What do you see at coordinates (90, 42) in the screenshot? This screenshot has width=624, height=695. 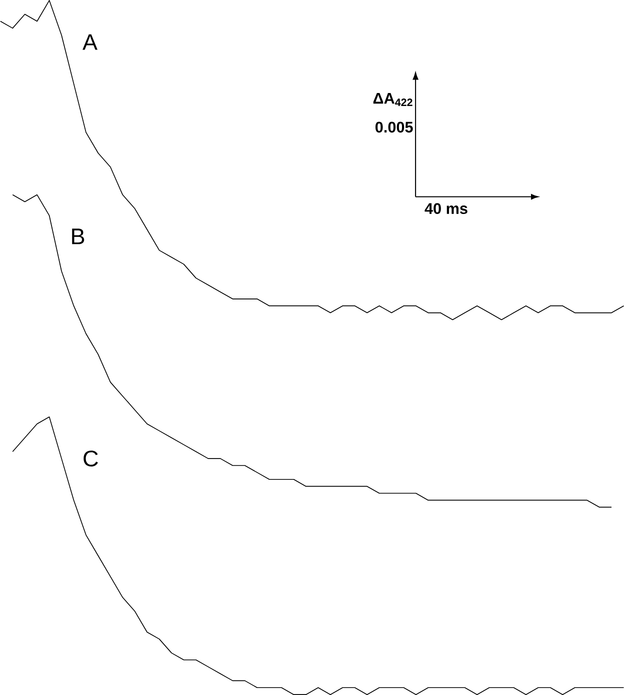 I see `series-label: A` at bounding box center [90, 42].